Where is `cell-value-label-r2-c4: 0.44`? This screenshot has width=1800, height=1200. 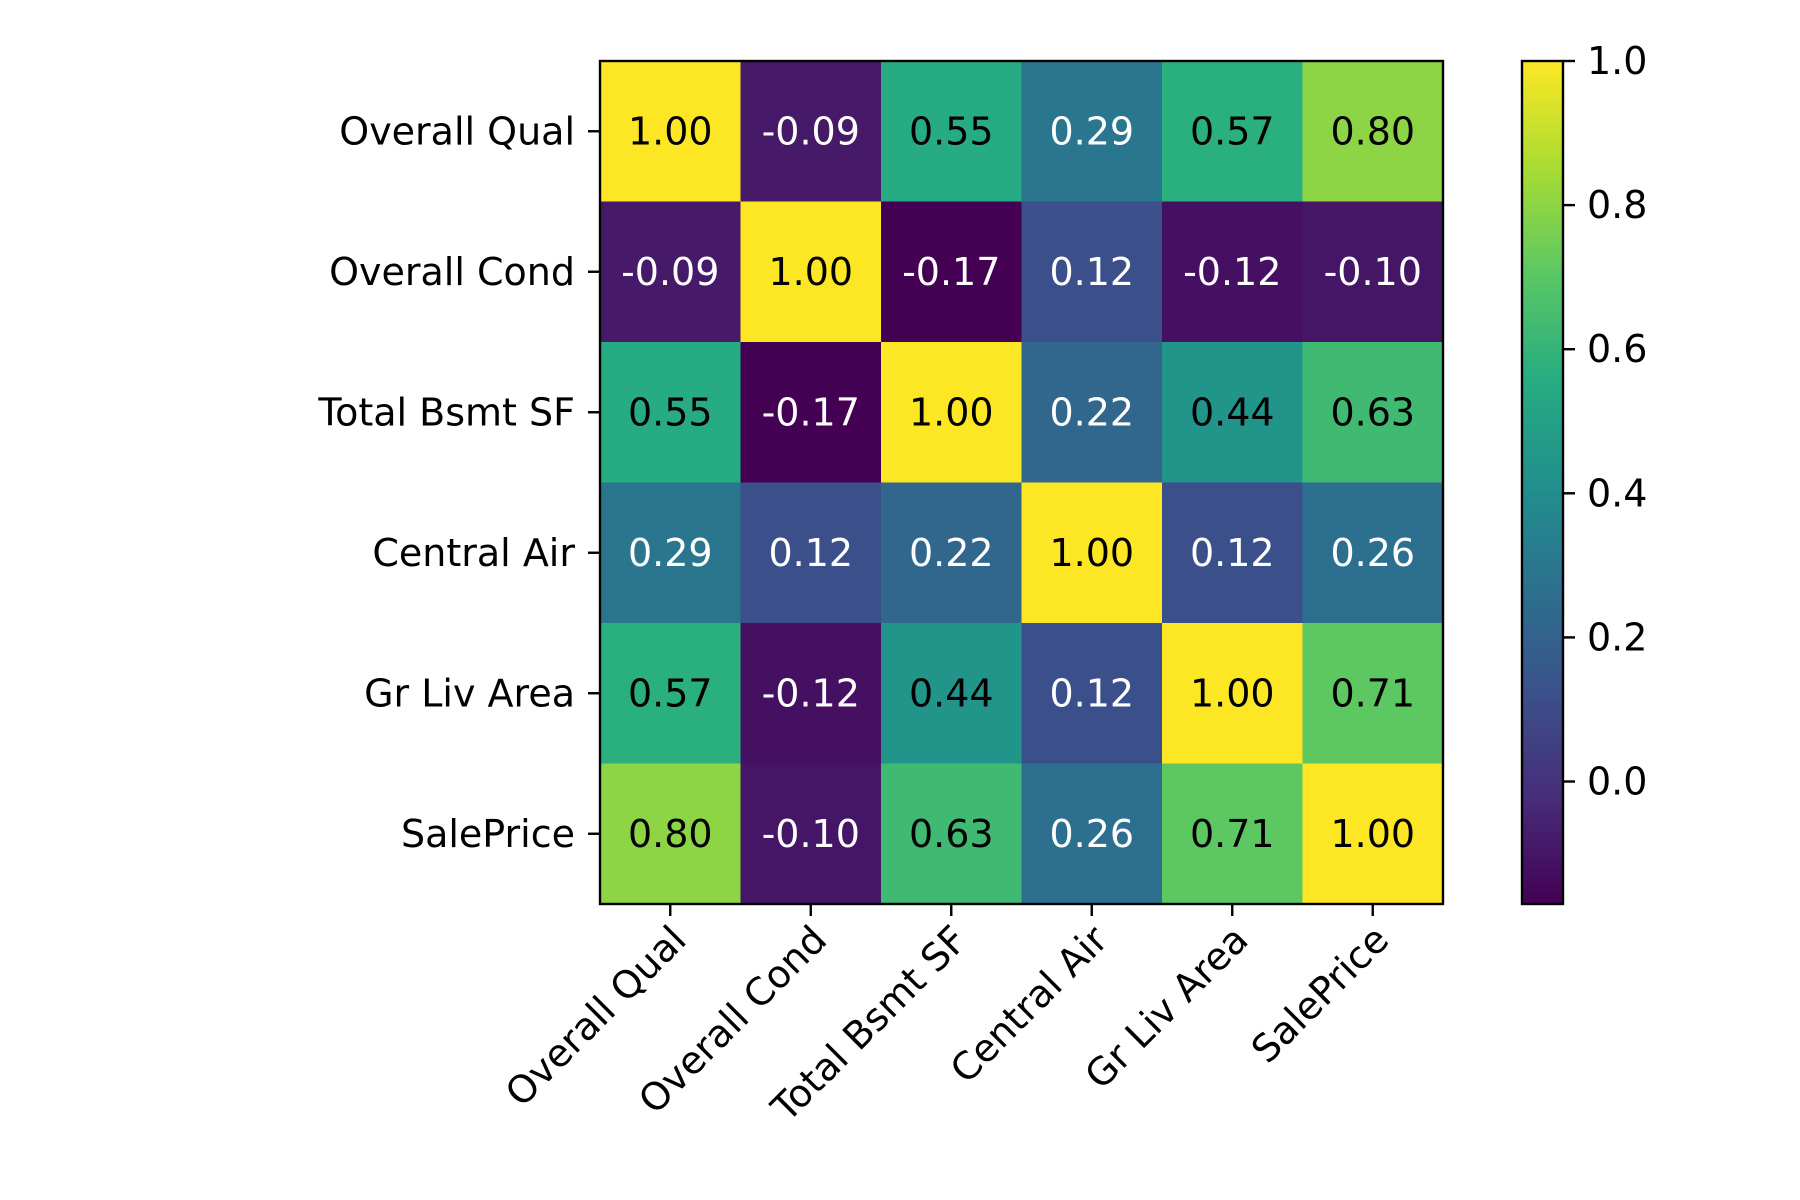
cell-value-label-r2-c4: 0.44 is located at coordinates (1232, 412).